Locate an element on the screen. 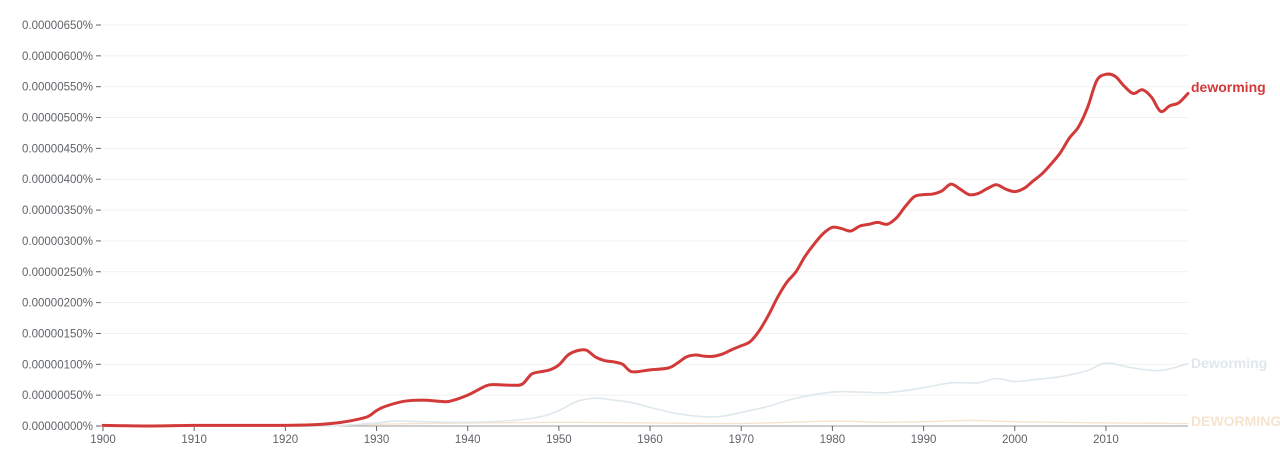 The image size is (1280, 457). x-tick-label: 1900 is located at coordinates (103, 440).